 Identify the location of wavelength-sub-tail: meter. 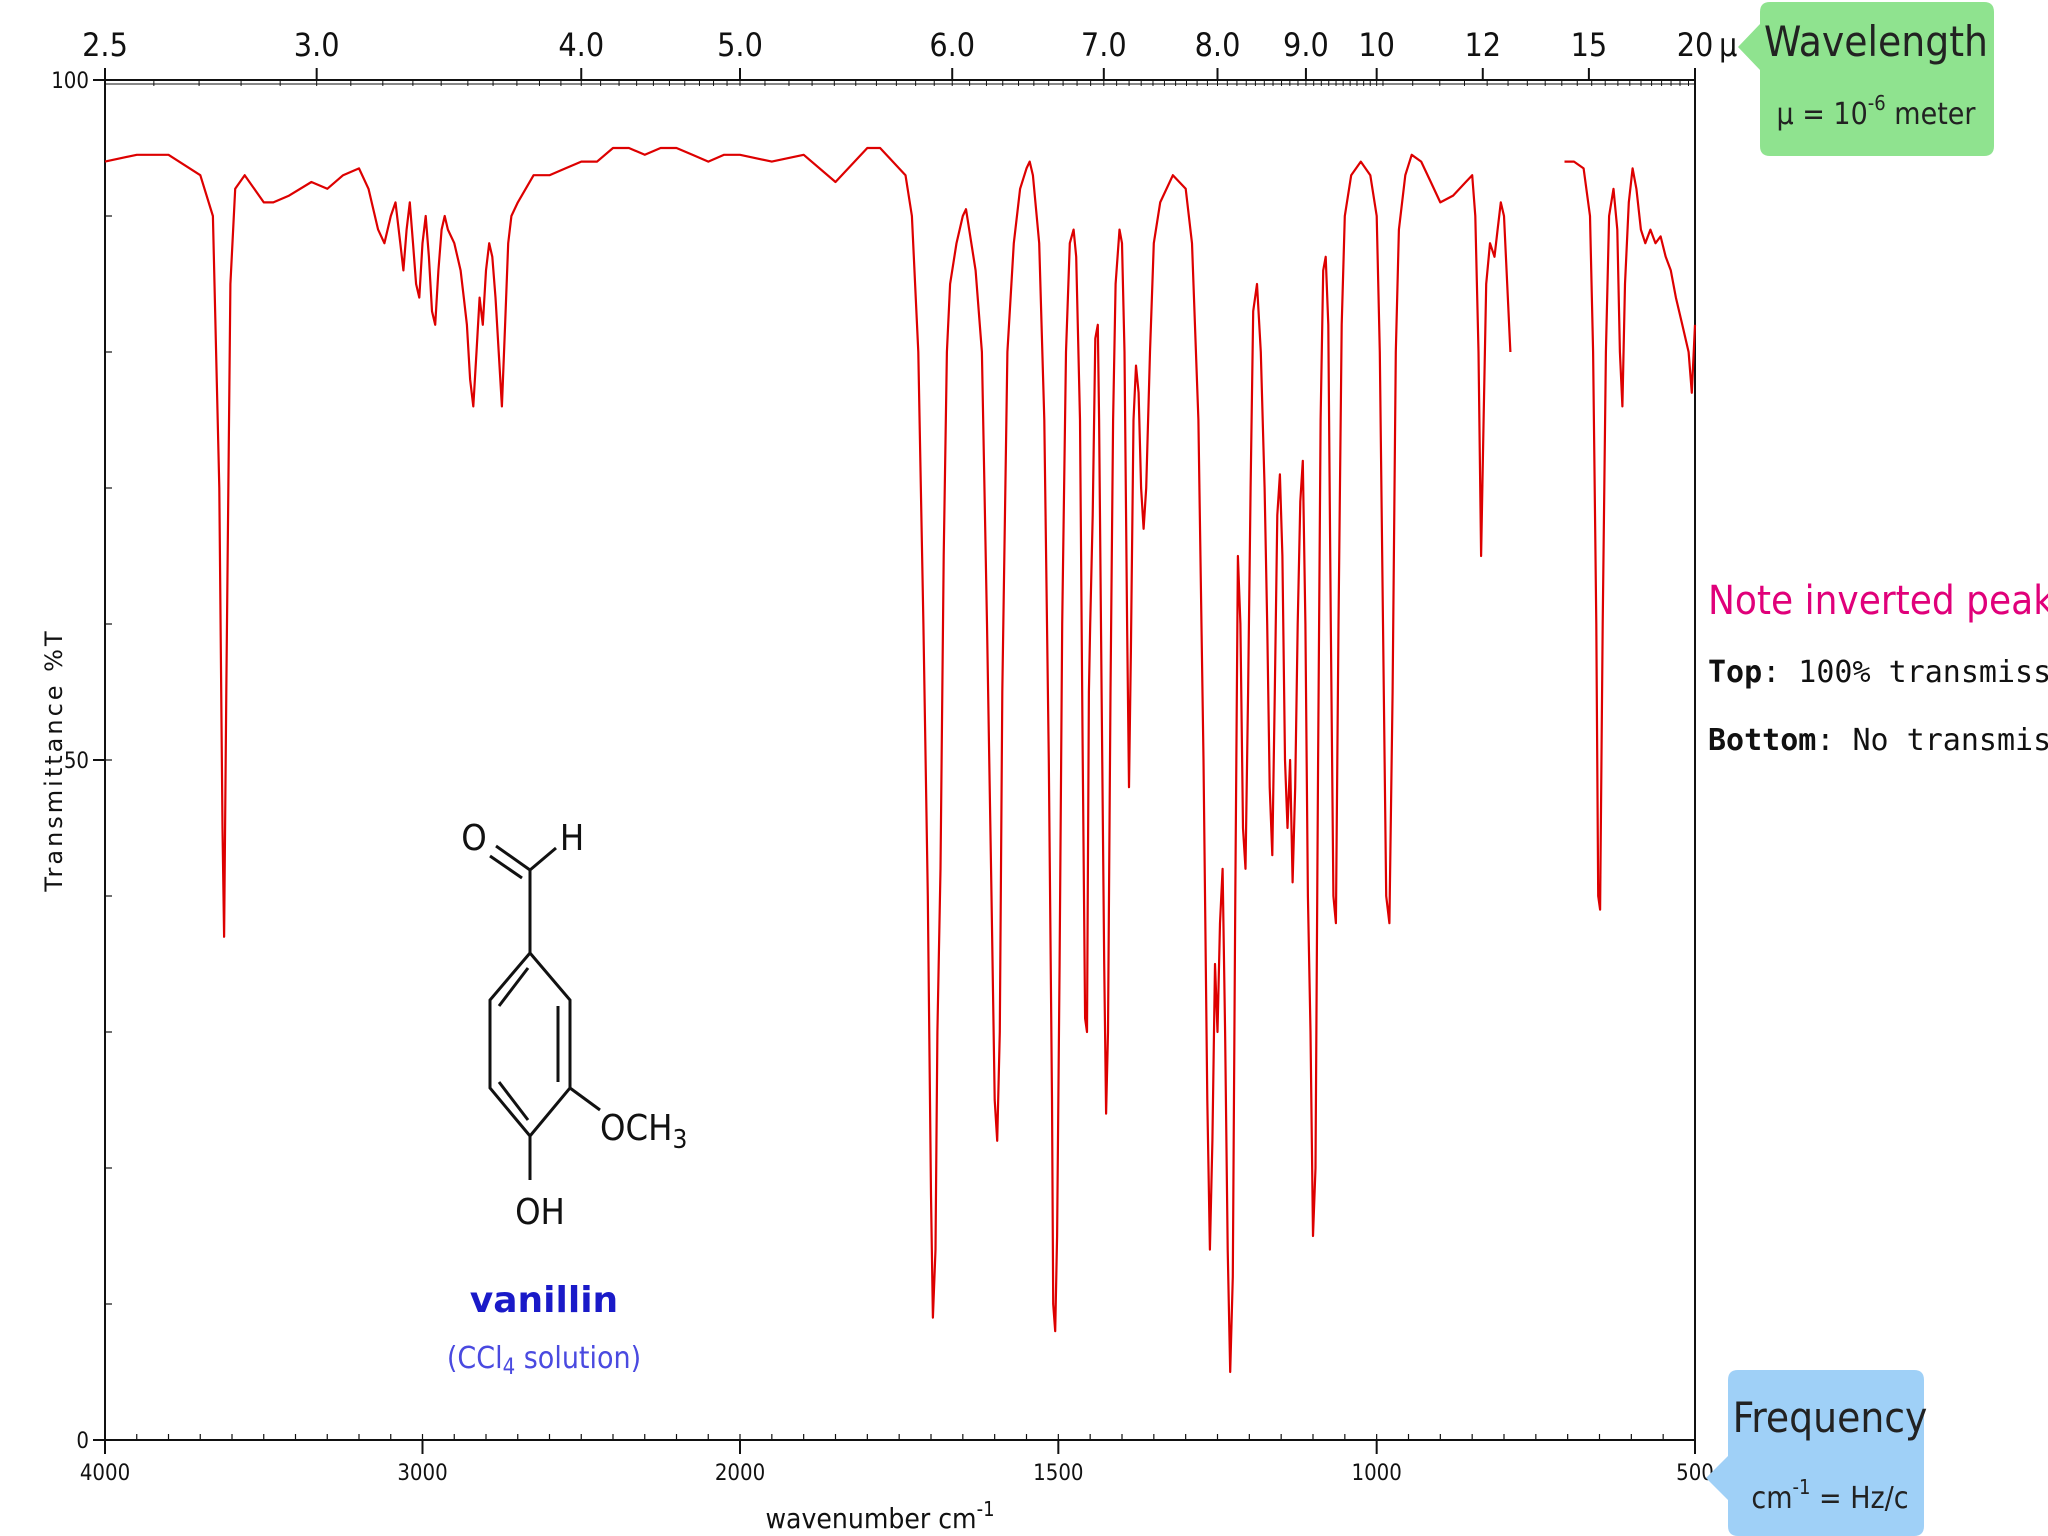
(1931, 114).